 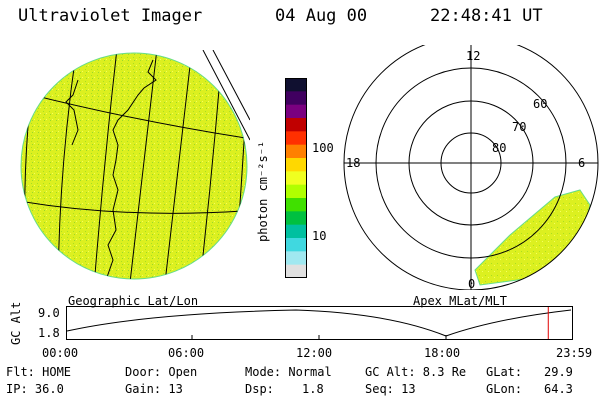 I want to click on status-glon-value: 64.3, so click(x=558, y=389).